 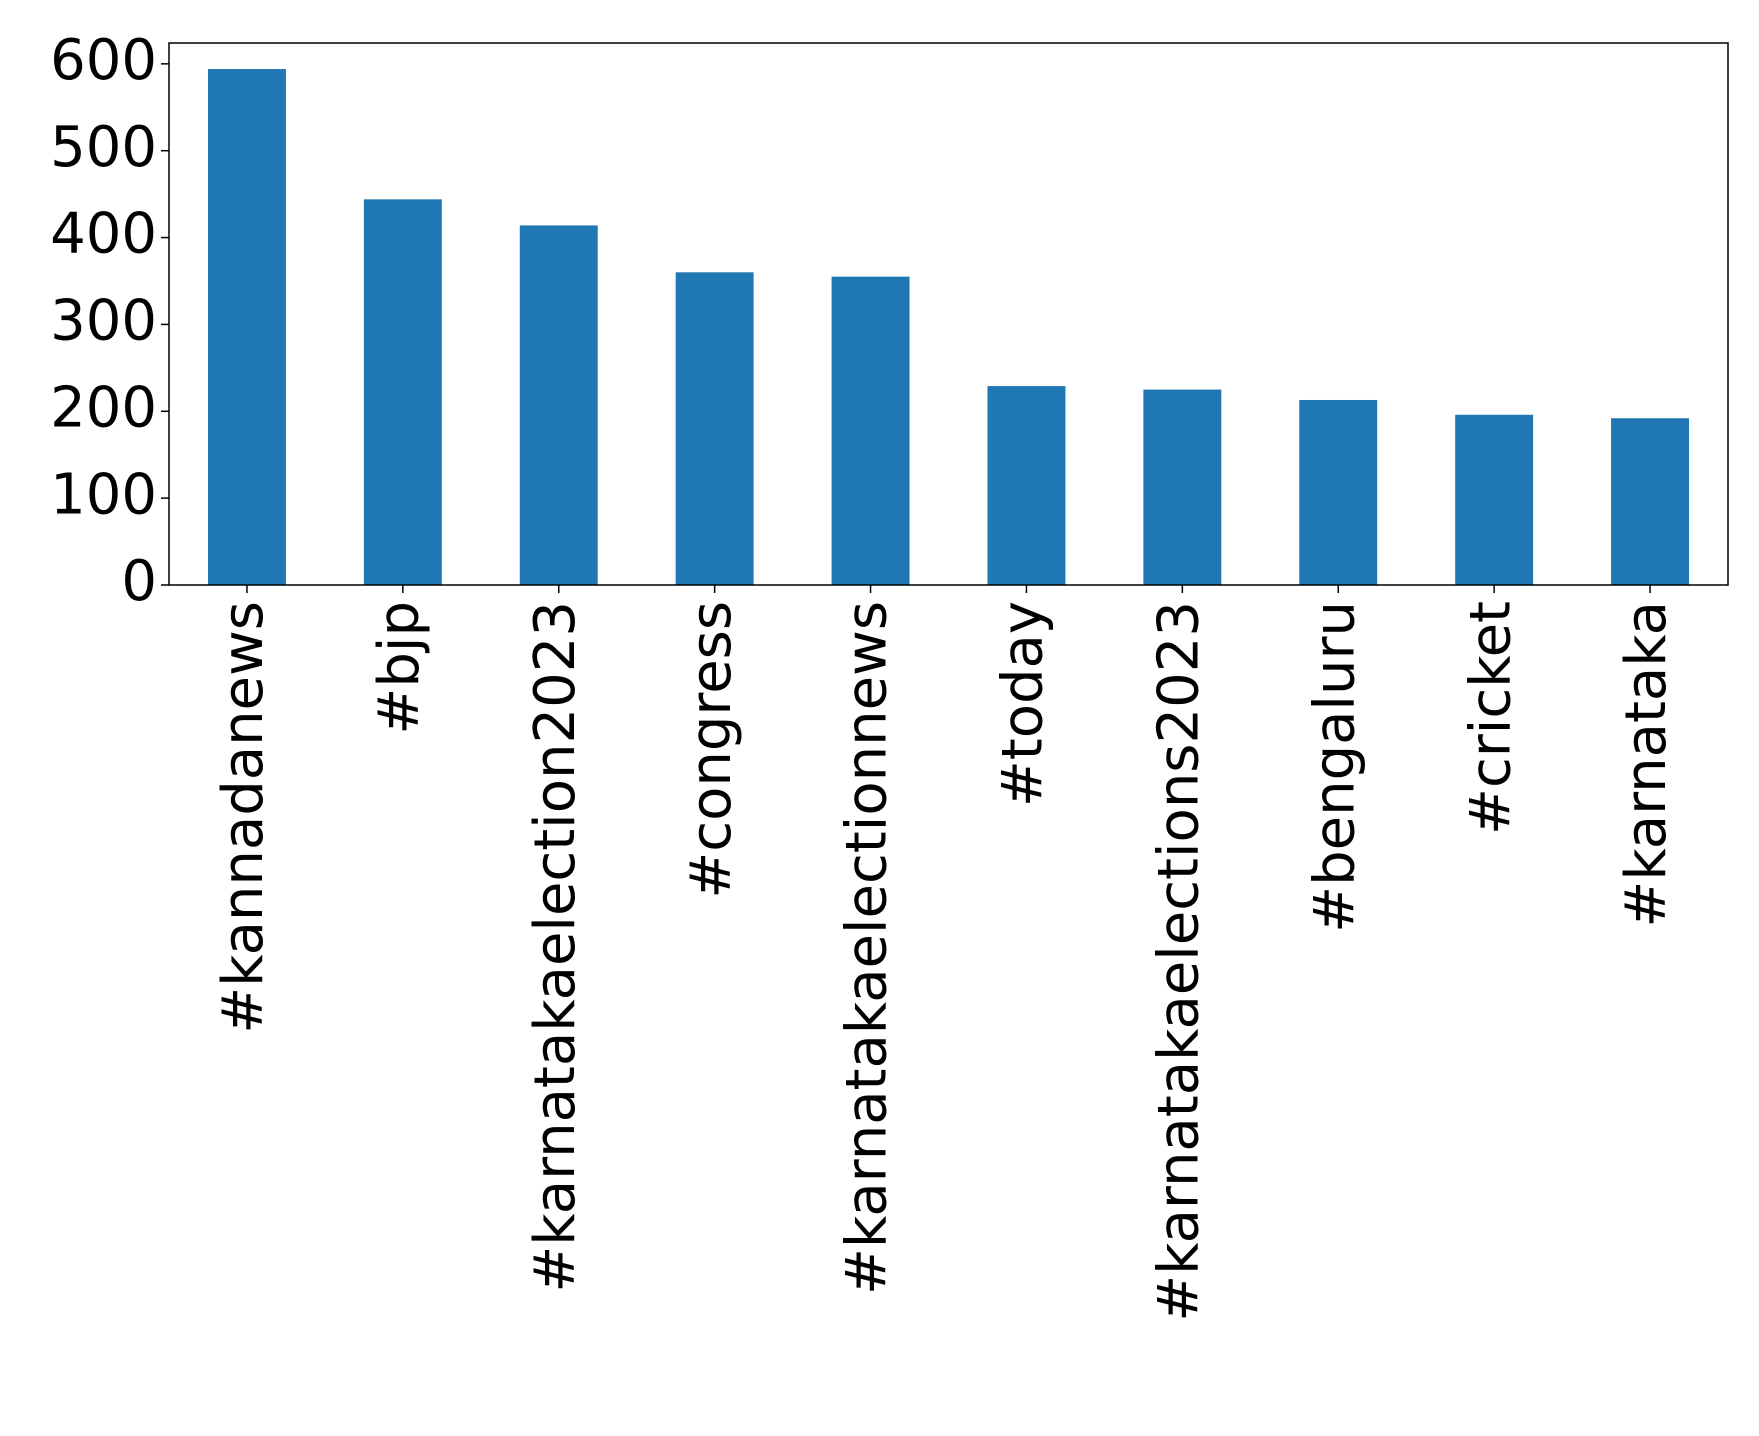 I want to click on x-tick-label: #today, so click(x=1023, y=704).